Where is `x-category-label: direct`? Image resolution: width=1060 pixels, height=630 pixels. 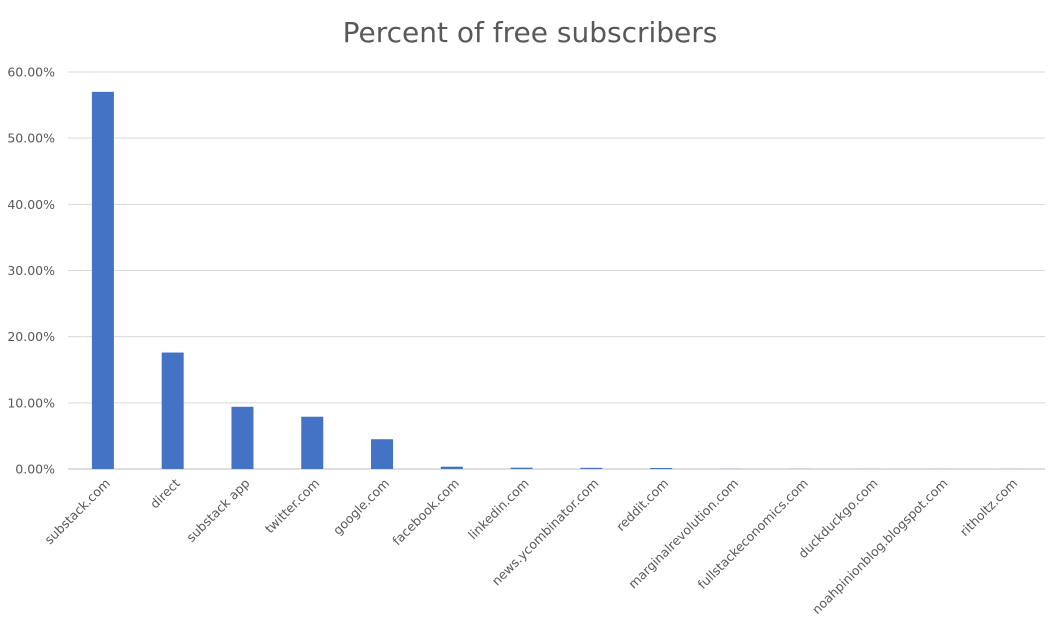 x-category-label: direct is located at coordinates (165, 493).